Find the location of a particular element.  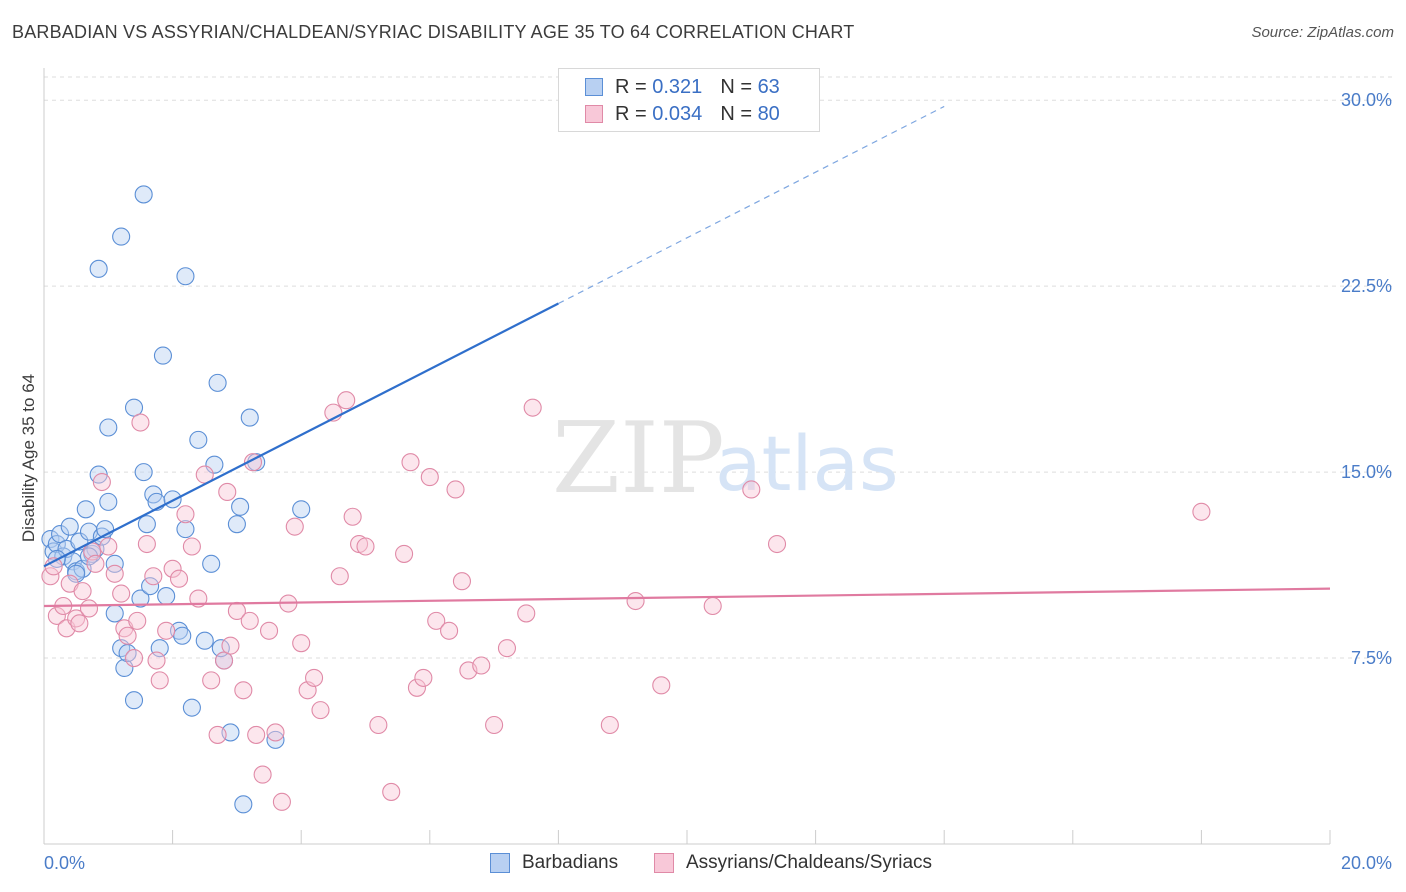

correlation-legend: R = 0.321 N = 63 R = 0.034 N = 80 is located at coordinates (689, 100).